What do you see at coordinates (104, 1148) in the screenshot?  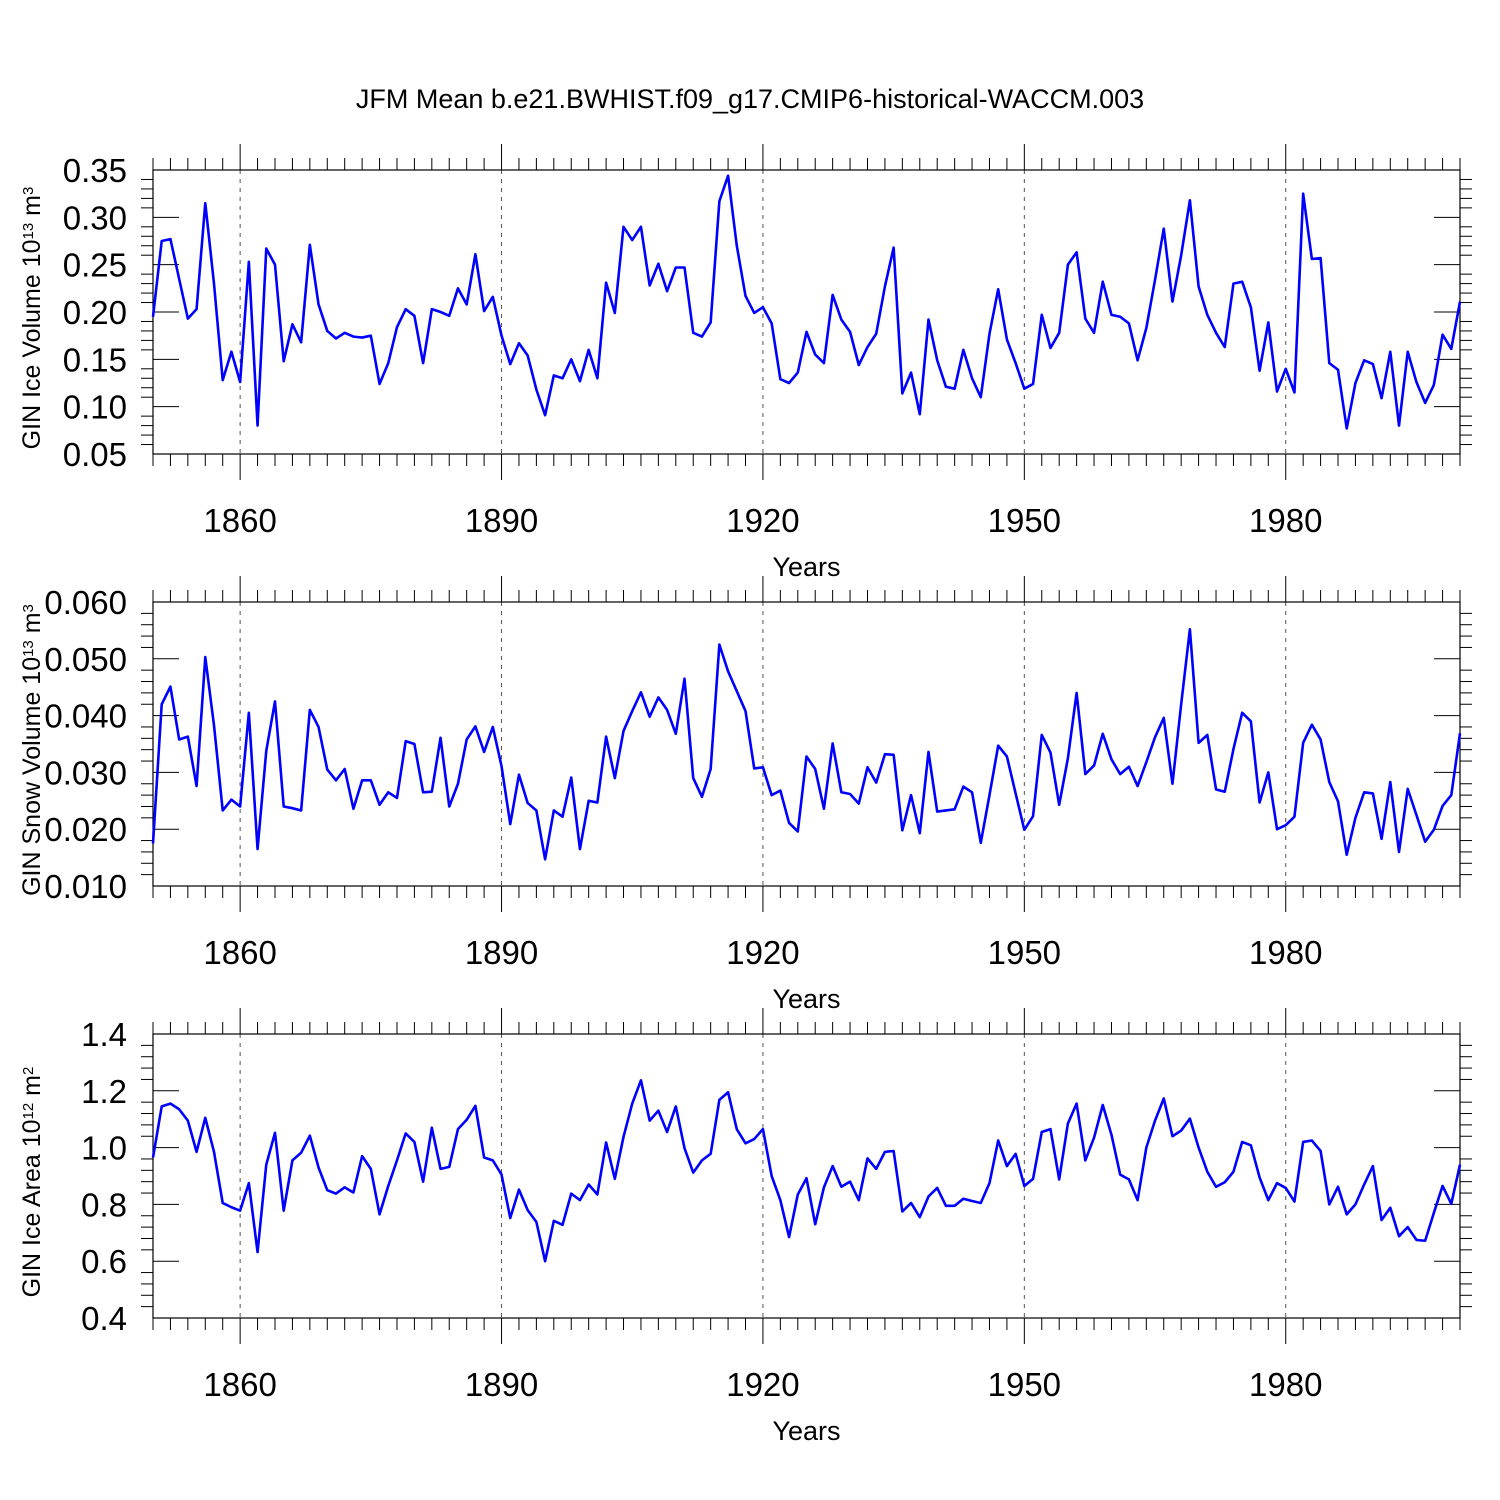 I see `y-tick-label: 1.0` at bounding box center [104, 1148].